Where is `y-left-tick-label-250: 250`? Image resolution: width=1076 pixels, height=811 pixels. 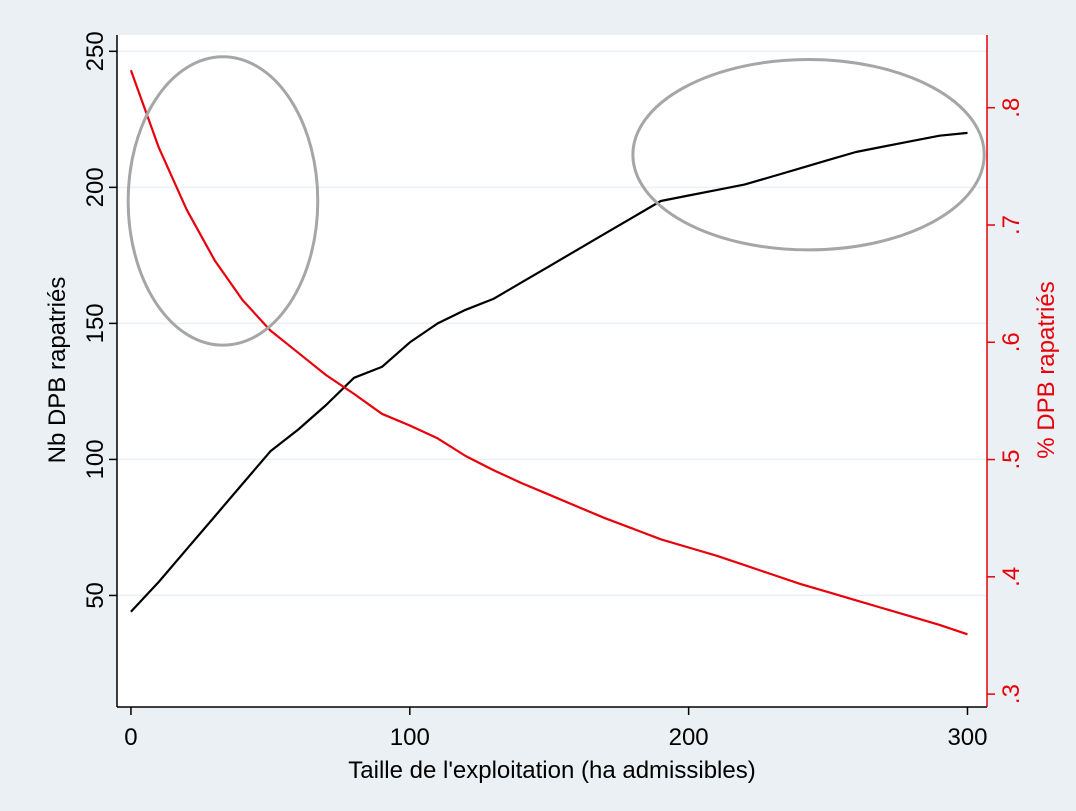 y-left-tick-label-250: 250 is located at coordinates (95, 51).